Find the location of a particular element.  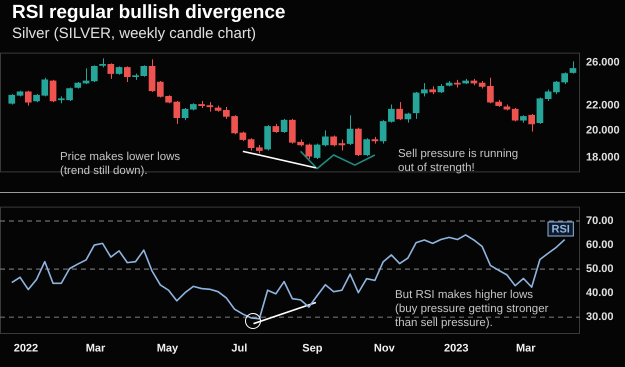

annotation: Sell pressure is running out of strength! is located at coordinates (458, 161).